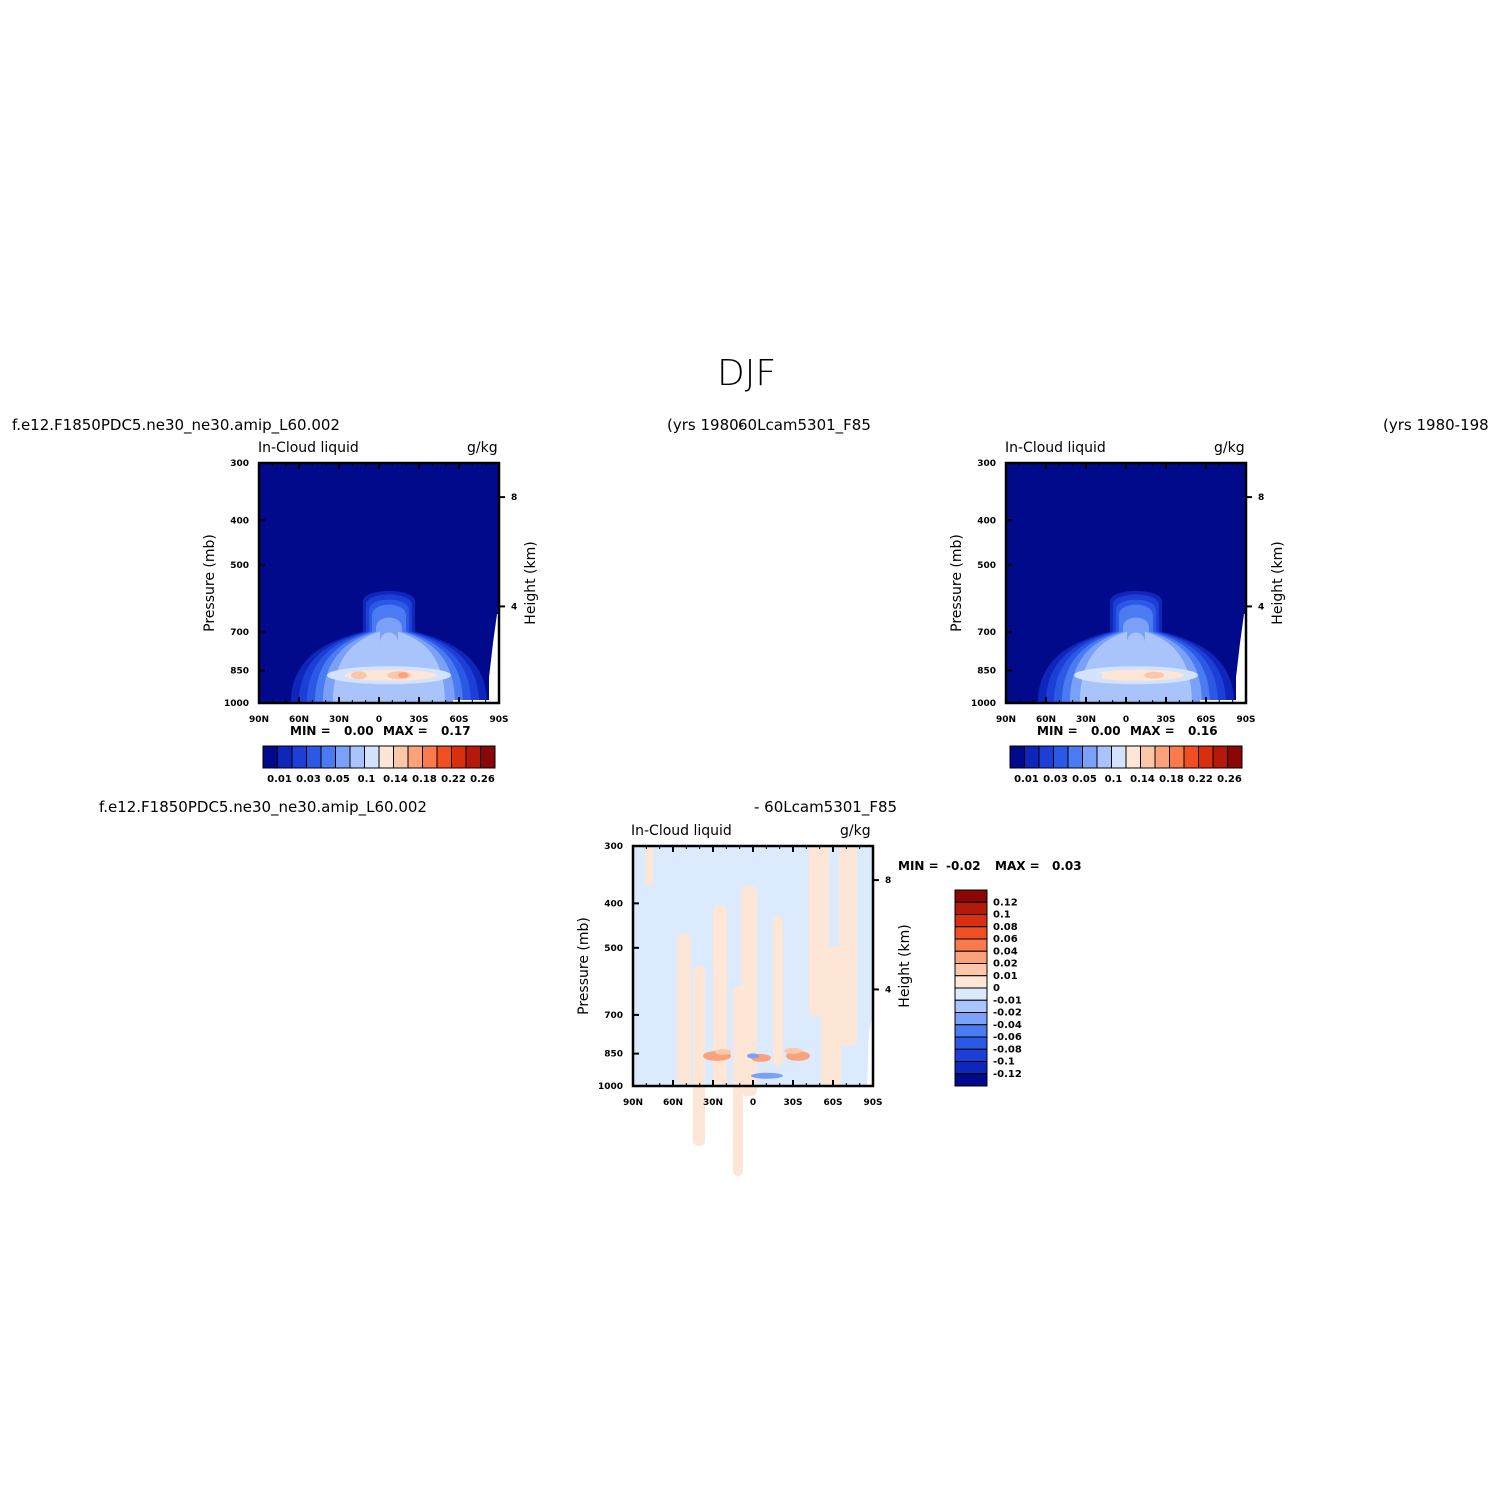 Image resolution: width=1506 pixels, height=1509 pixels. I want to click on contour-dip-west, so click(1096, 675).